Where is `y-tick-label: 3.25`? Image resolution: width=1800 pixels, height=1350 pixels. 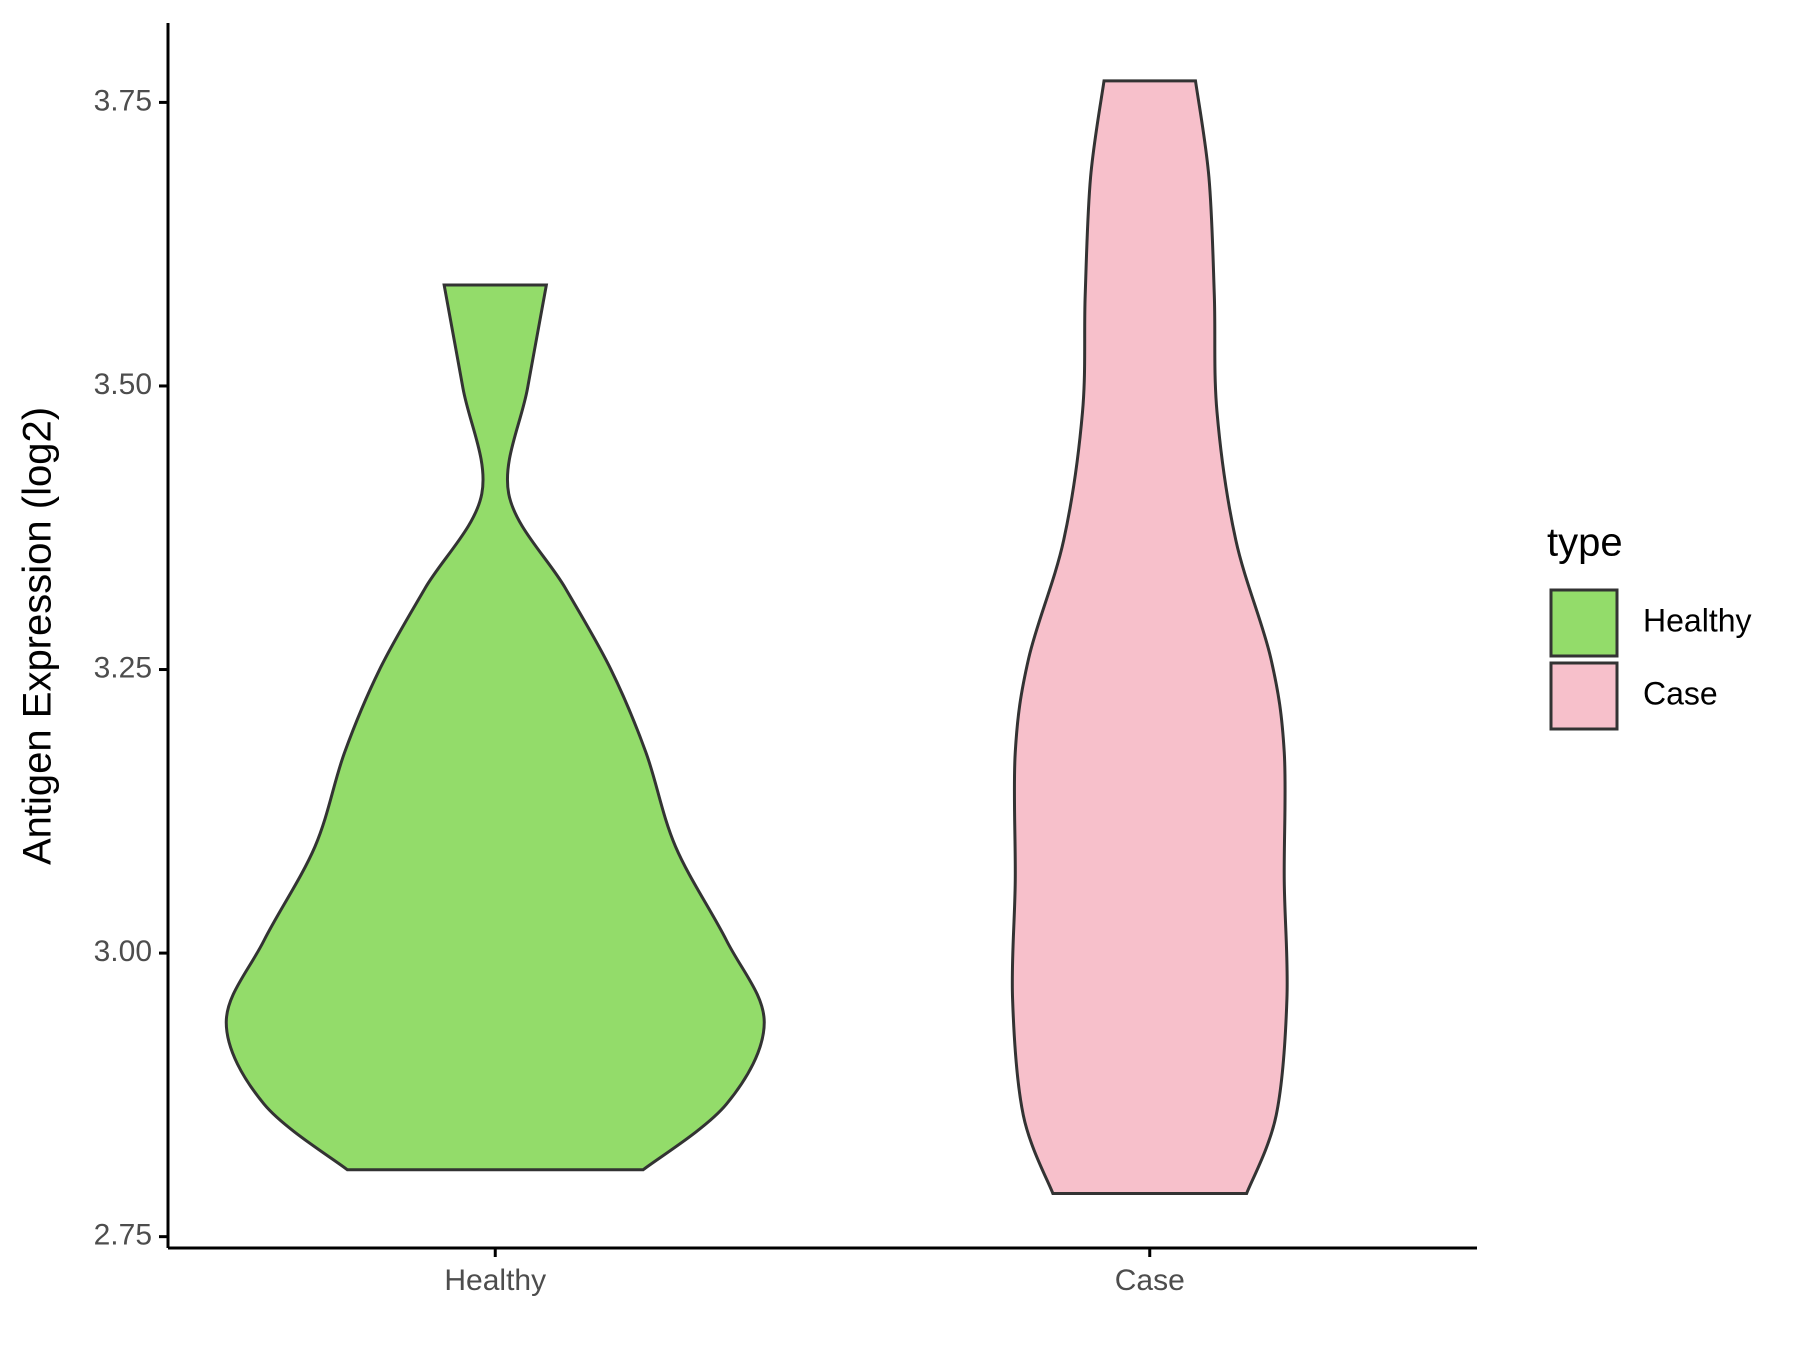 y-tick-label: 3.25 is located at coordinates (123, 667).